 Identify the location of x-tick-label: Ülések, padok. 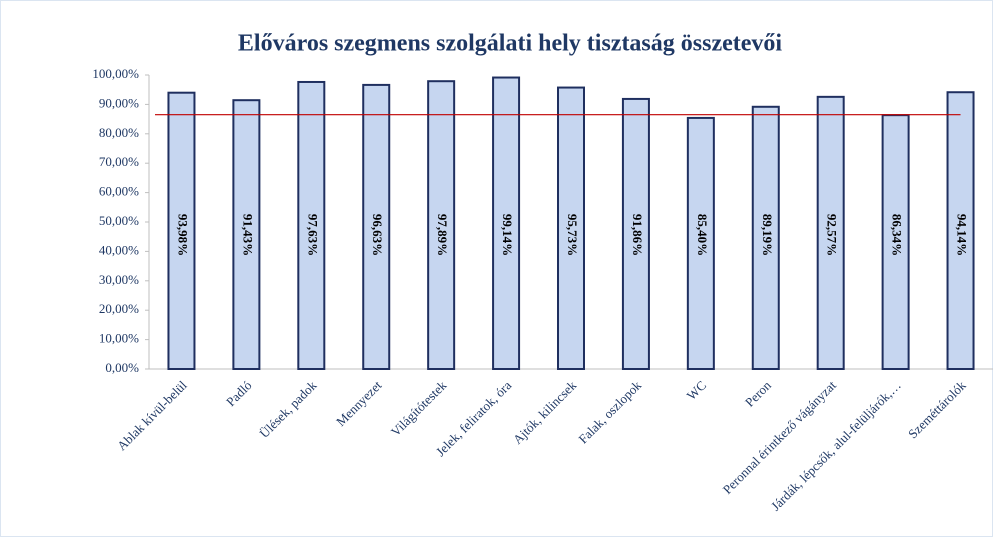
(288, 409).